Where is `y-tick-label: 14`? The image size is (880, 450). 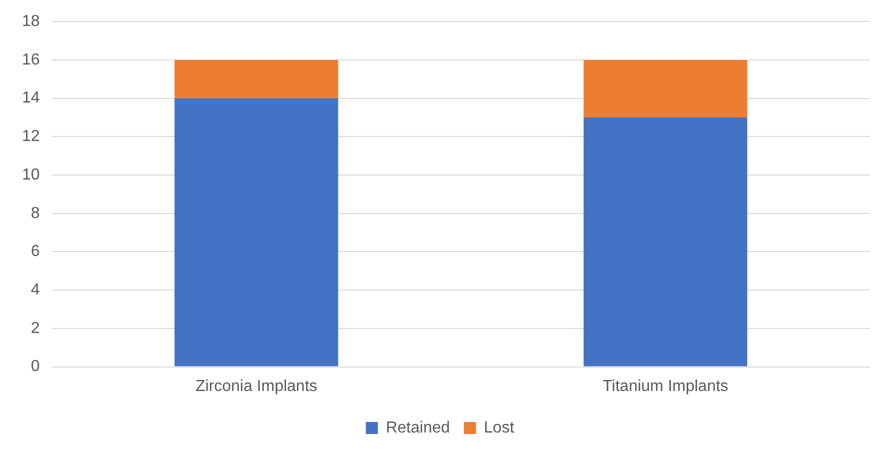 y-tick-label: 14 is located at coordinates (31, 98).